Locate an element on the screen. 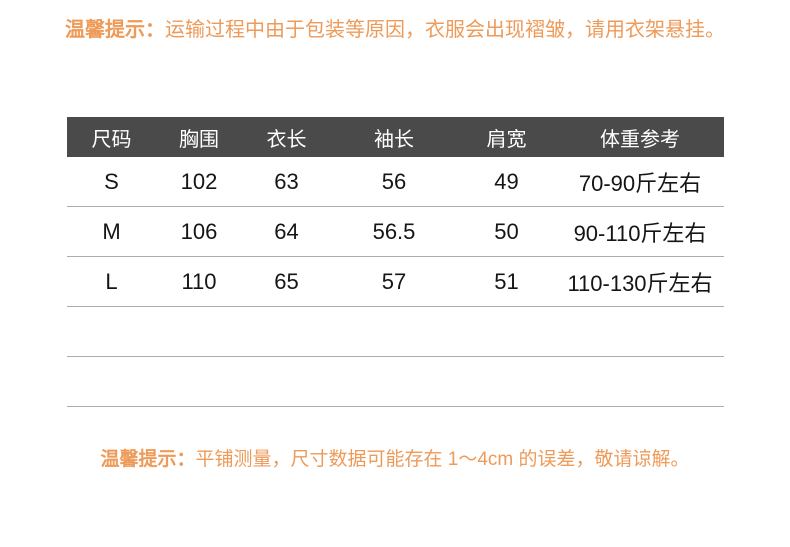 The height and width of the screenshot is (547, 790). column-header-shoulder: 肩宽 is located at coordinates (506, 137).